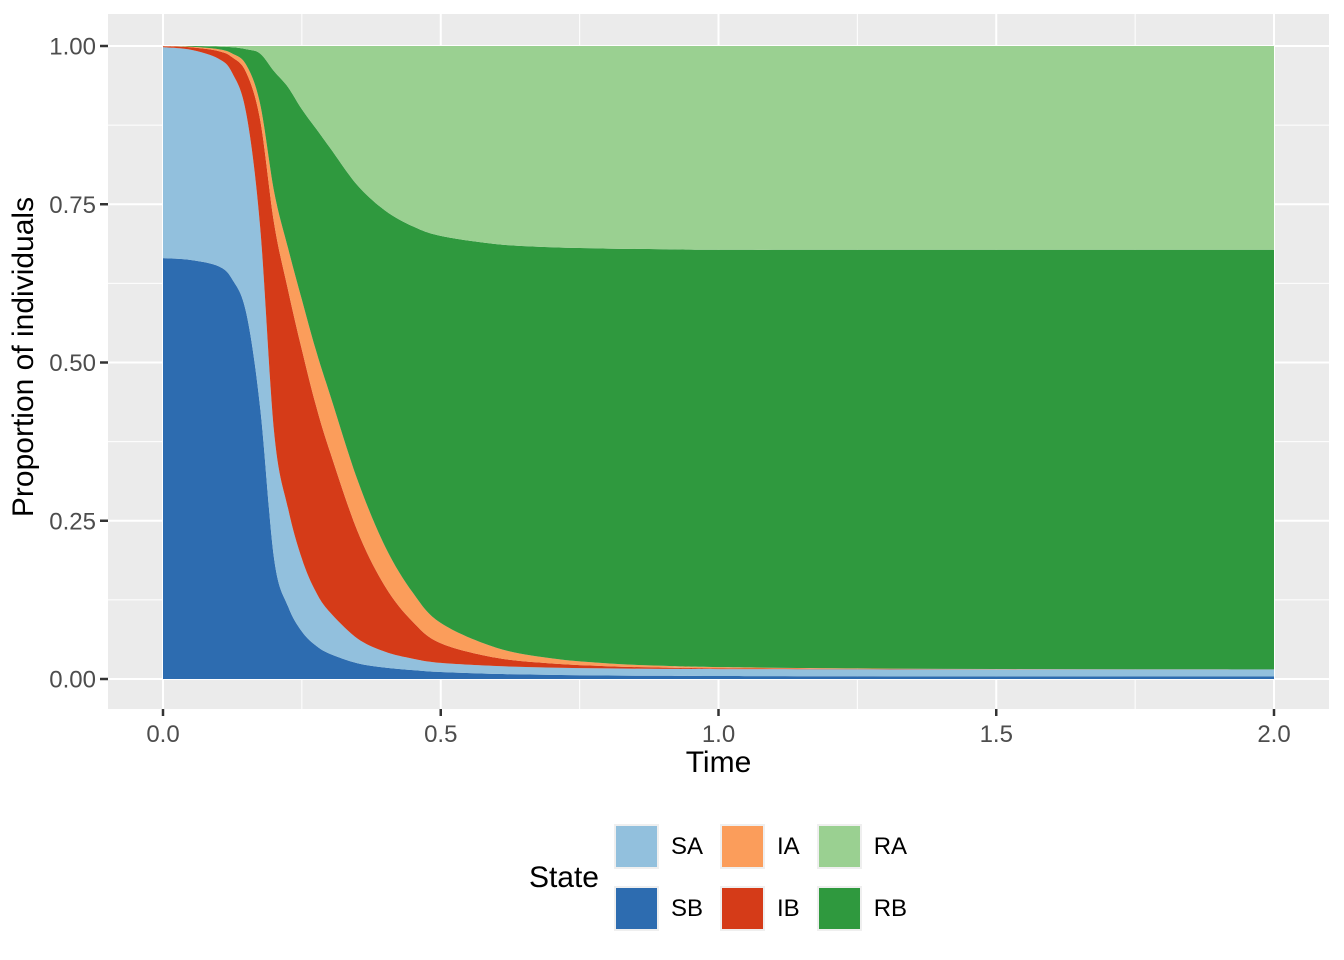  I want to click on legend-entry-IB: IB, so click(760, 908).